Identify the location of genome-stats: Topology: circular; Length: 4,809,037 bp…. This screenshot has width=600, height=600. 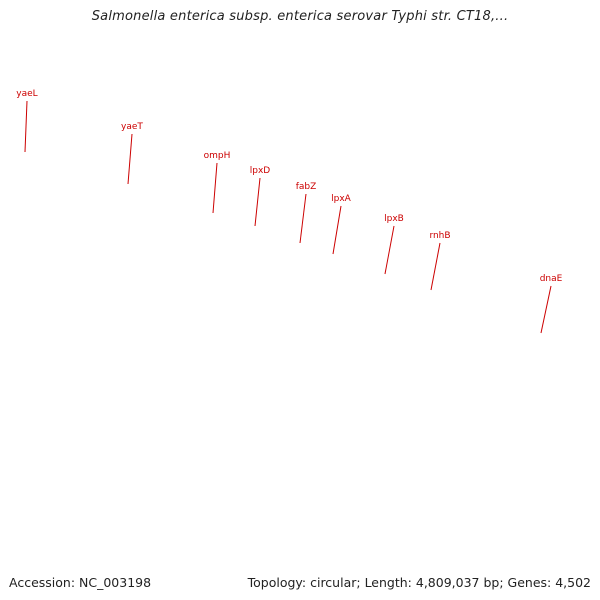
(419, 582).